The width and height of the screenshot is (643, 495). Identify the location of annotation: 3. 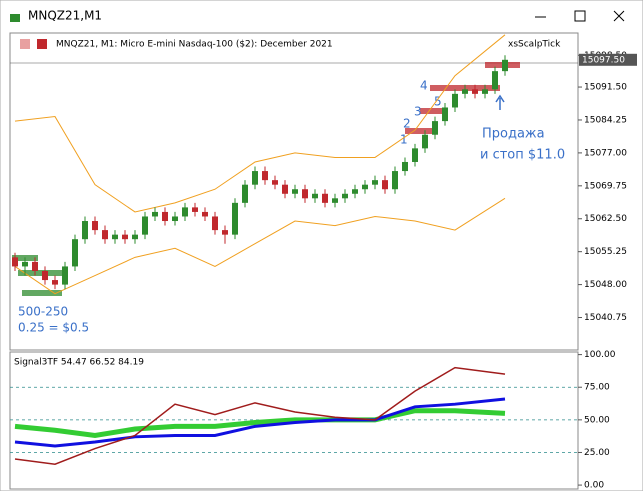
(418, 112).